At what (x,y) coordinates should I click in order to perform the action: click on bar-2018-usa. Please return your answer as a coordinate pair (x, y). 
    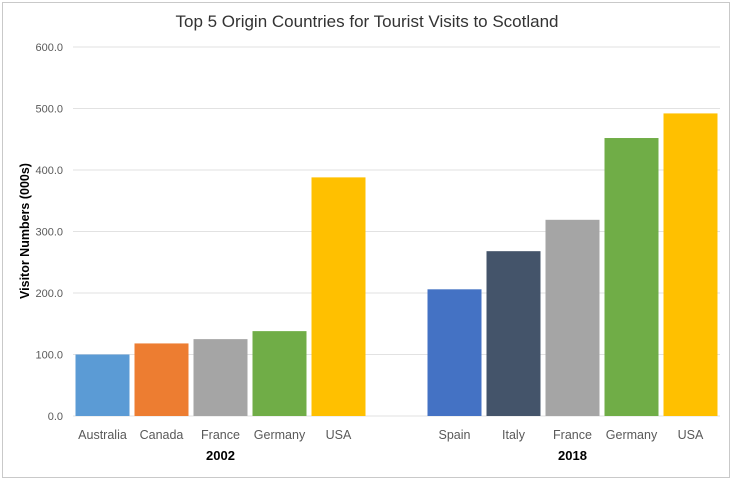
    Looking at the image, I should click on (690, 265).